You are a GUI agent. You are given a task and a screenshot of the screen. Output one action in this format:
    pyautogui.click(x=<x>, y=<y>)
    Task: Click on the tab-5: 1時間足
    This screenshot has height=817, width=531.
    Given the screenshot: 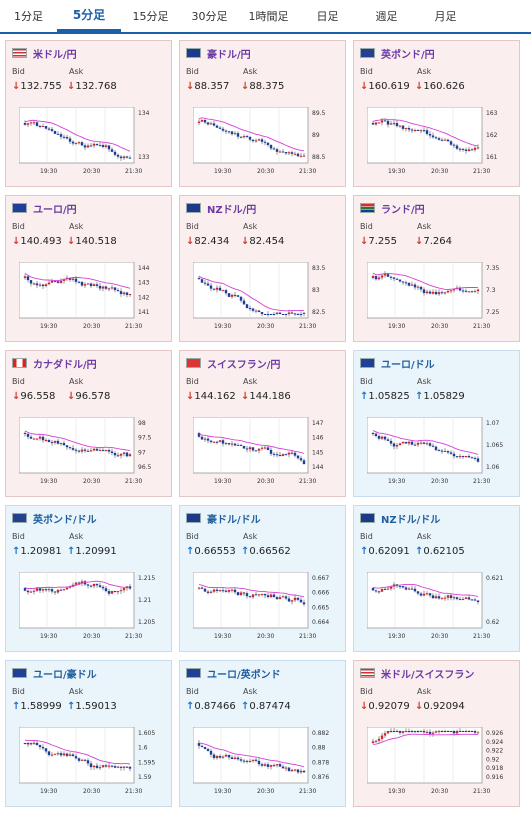 What is the action you would take?
    pyautogui.click(x=268, y=16)
    